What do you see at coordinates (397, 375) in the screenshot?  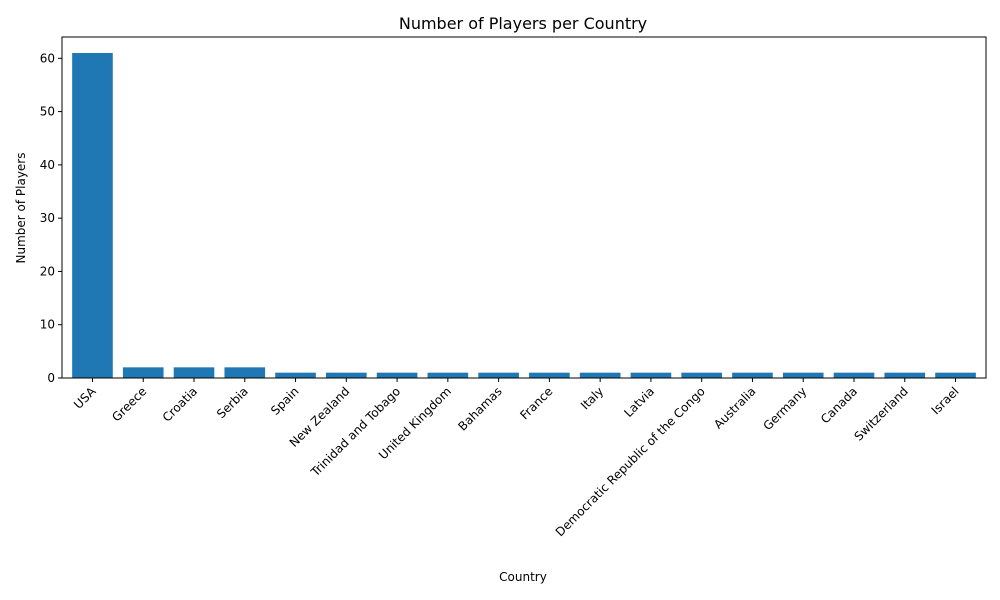 I see `bar-trinidad-and-tobago` at bounding box center [397, 375].